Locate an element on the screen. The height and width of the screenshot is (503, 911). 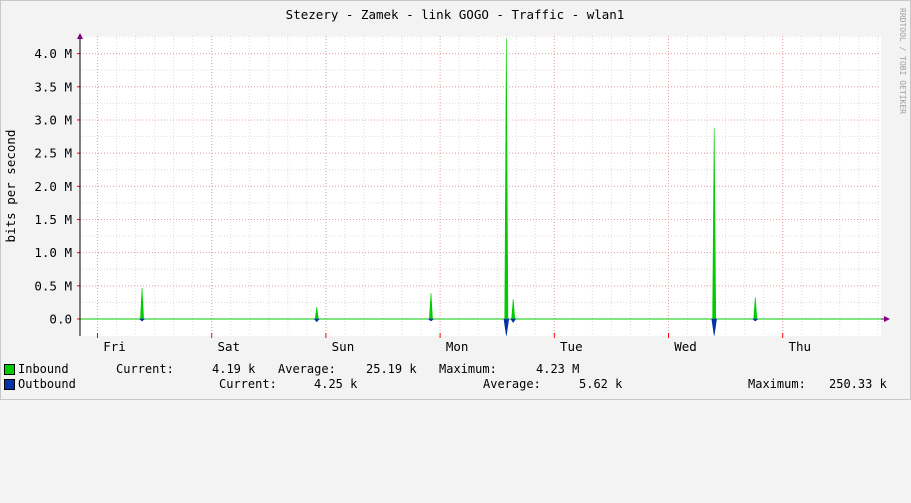
outbound-name: Outbound is located at coordinates (47, 384).